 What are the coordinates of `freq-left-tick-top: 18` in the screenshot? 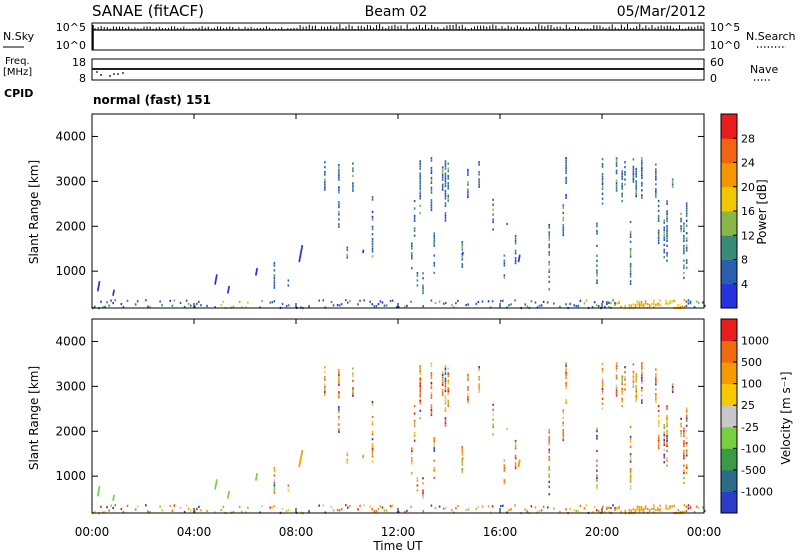 It's located at (79, 62).